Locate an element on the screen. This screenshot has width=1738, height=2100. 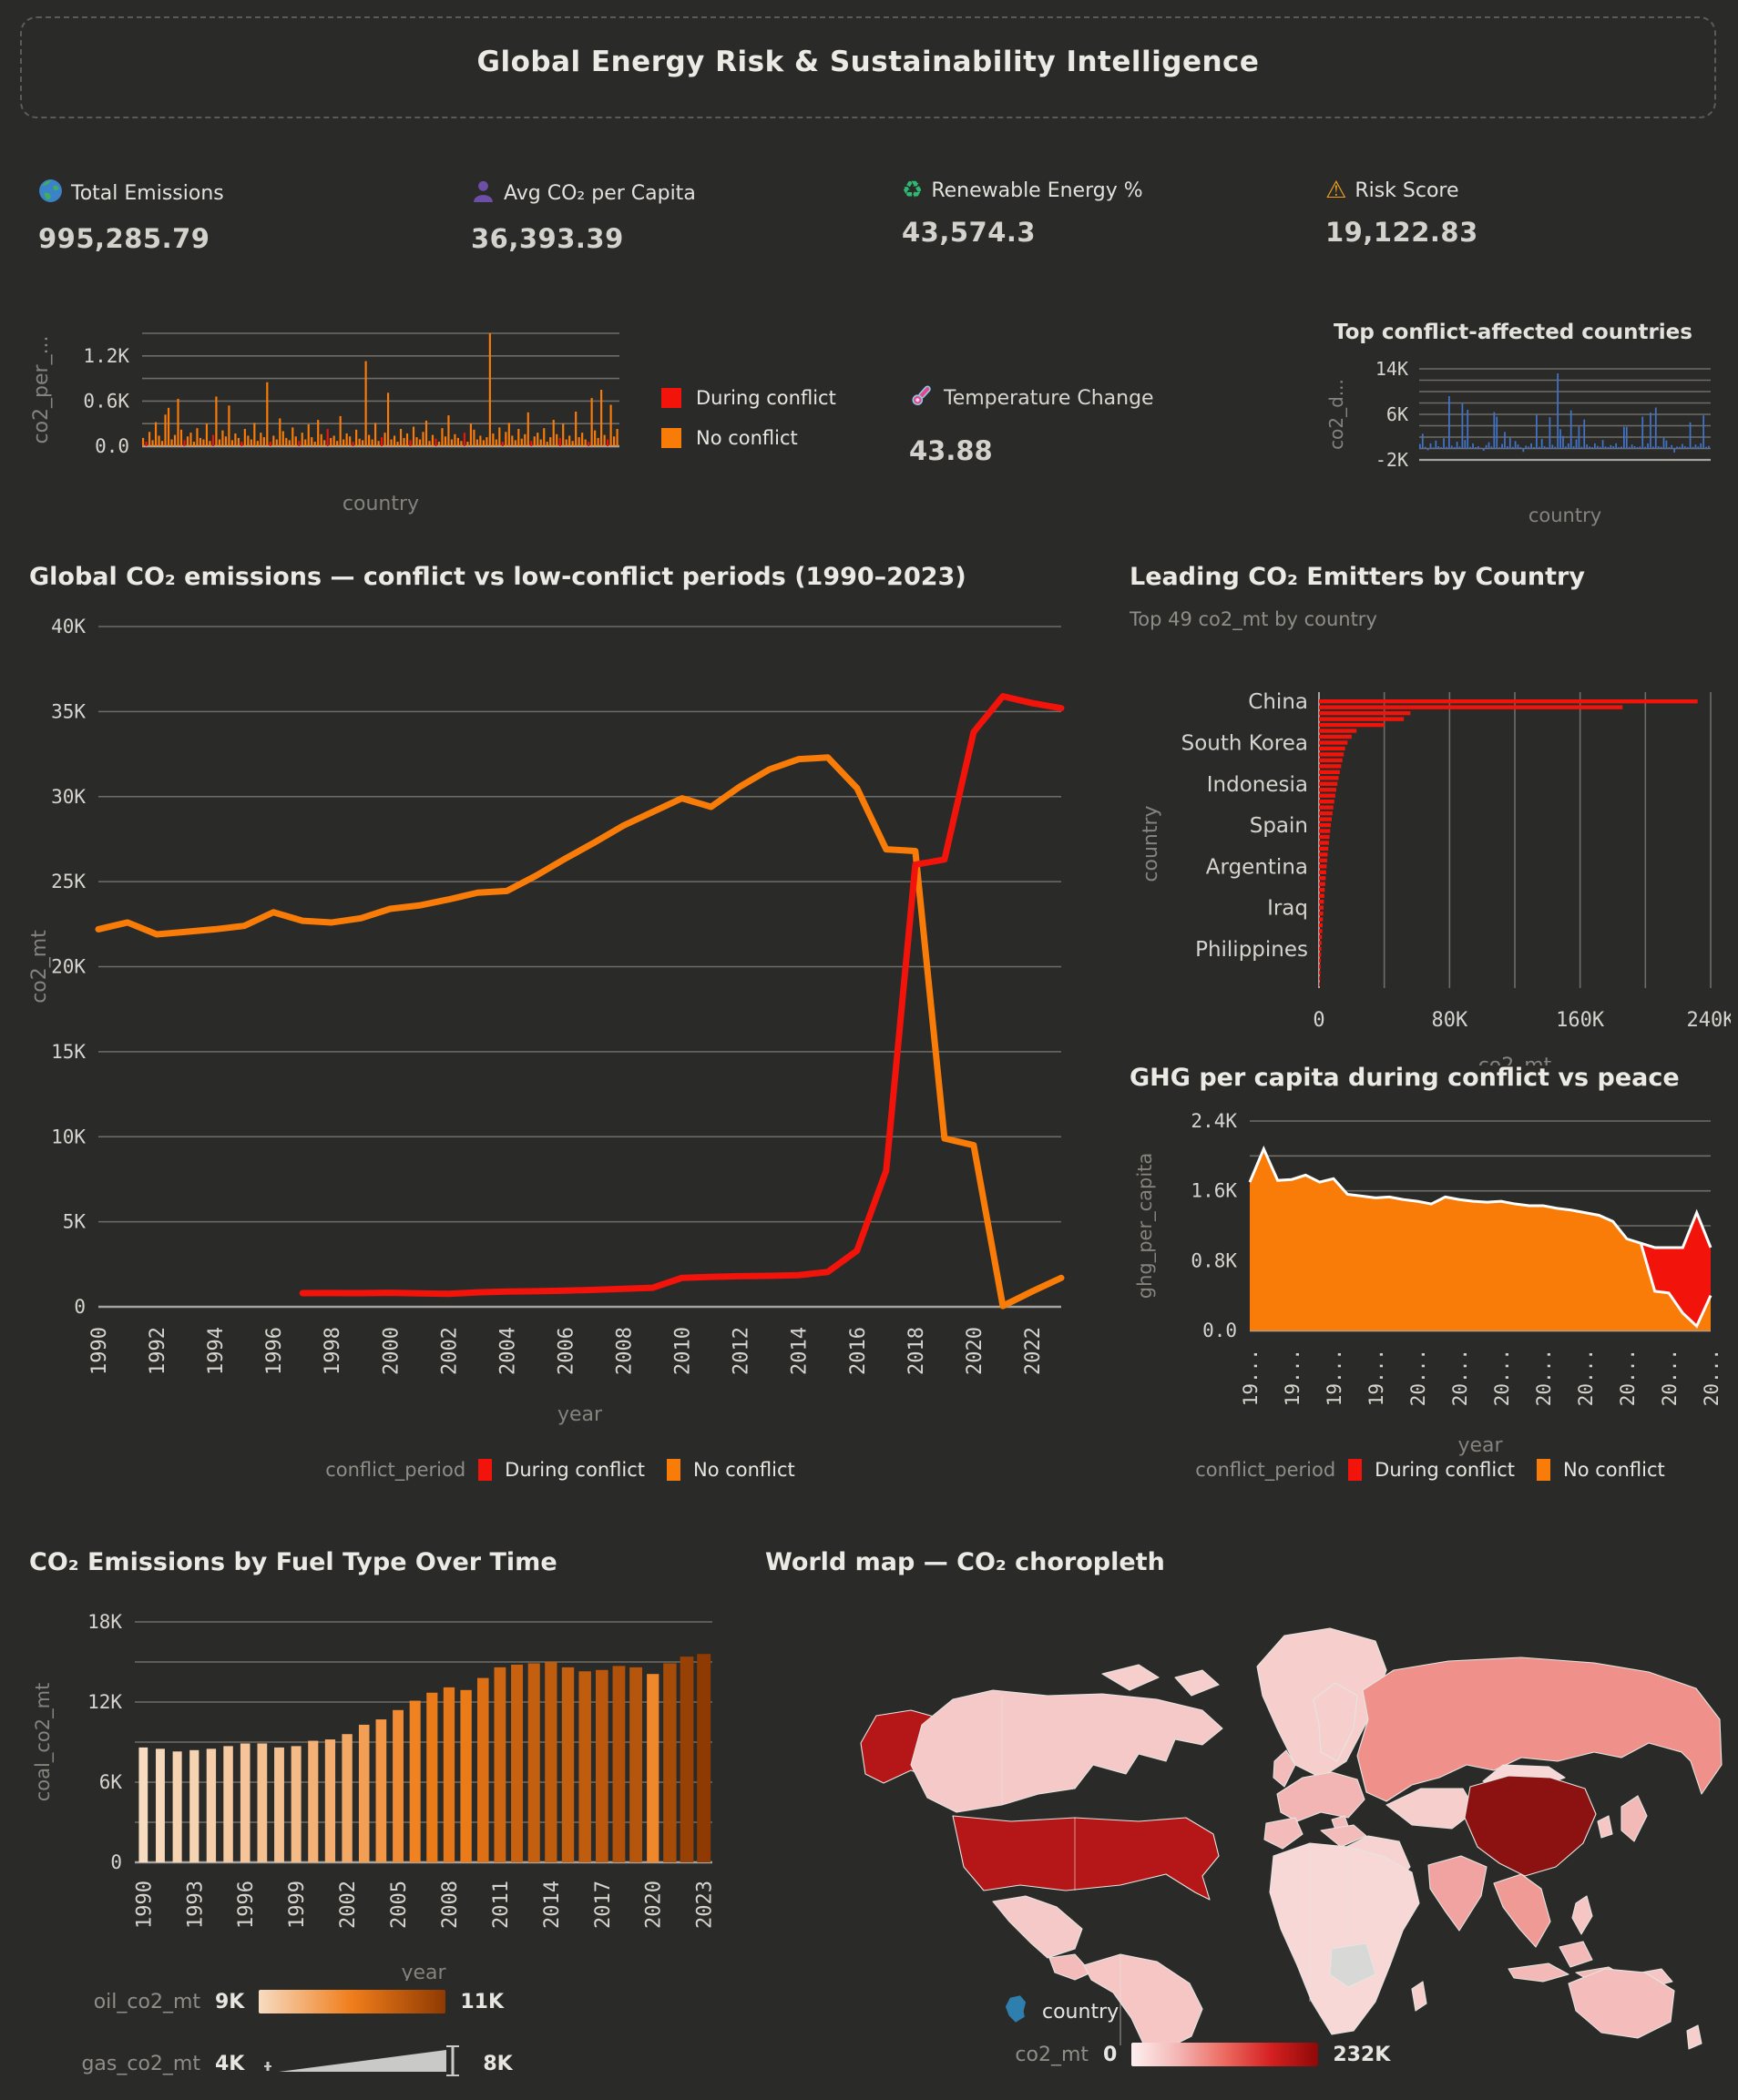
y-tick-label: 0.6K is located at coordinates (106, 401).